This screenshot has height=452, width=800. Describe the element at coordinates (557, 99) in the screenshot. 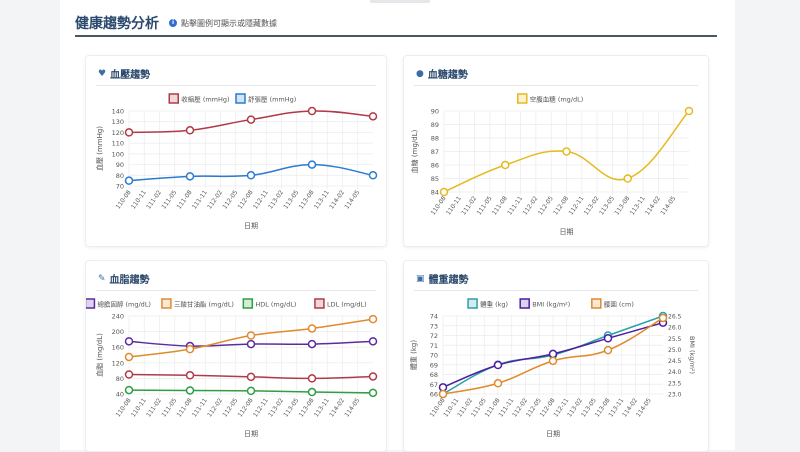

I see `legend-label: 空腹血糖 (mg/dL)` at that location.